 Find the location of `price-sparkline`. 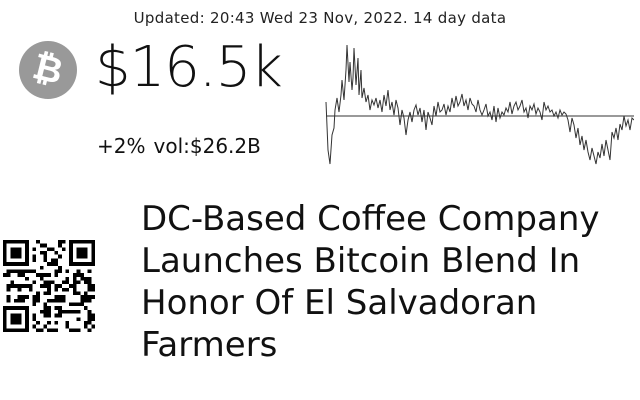

price-sparkline is located at coordinates (479, 104).